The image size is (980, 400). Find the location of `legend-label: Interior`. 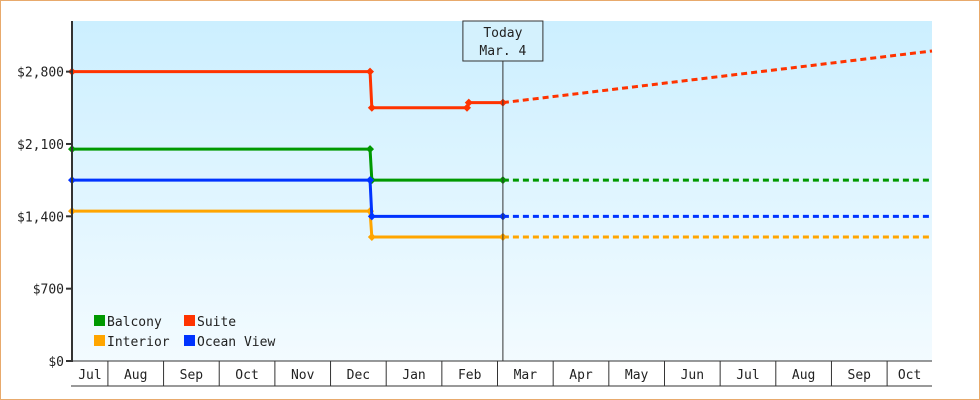

legend-label: Interior is located at coordinates (138, 342).